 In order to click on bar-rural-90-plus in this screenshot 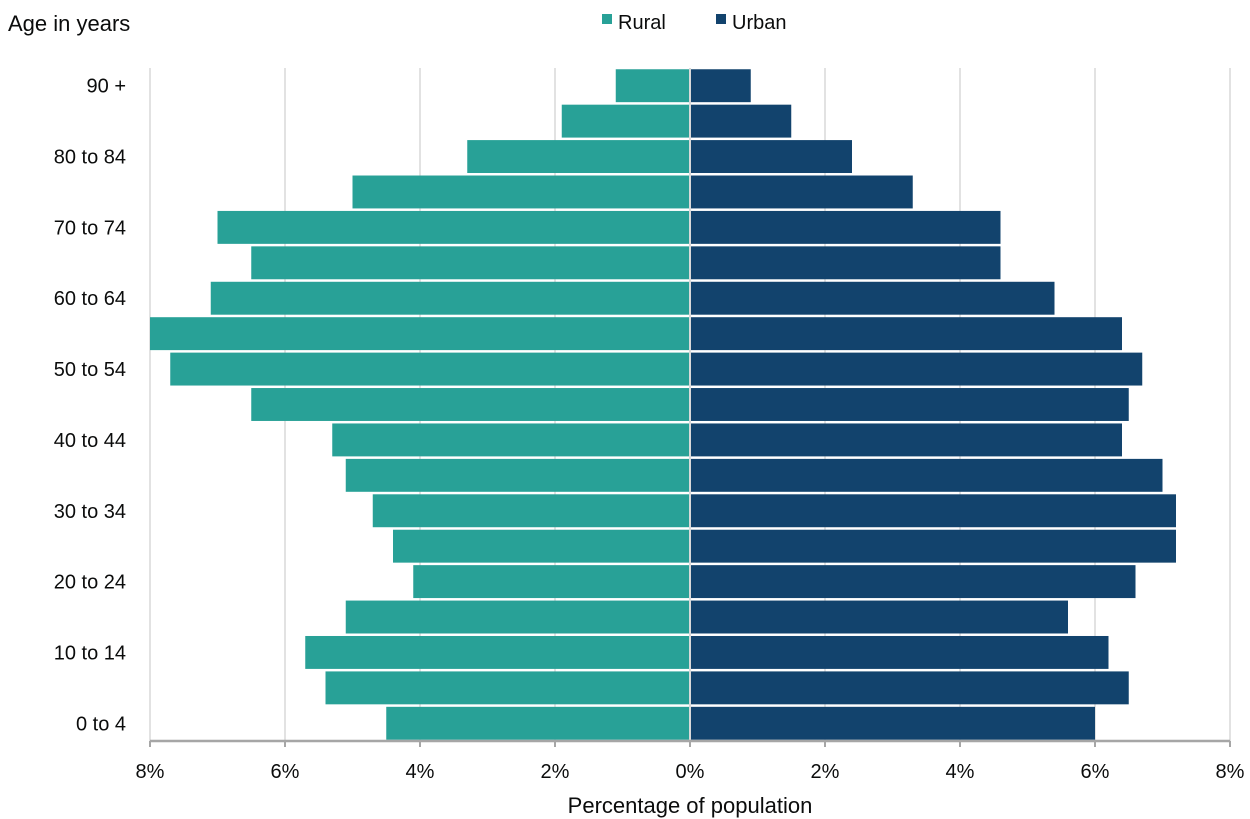, I will do `click(652, 86)`.